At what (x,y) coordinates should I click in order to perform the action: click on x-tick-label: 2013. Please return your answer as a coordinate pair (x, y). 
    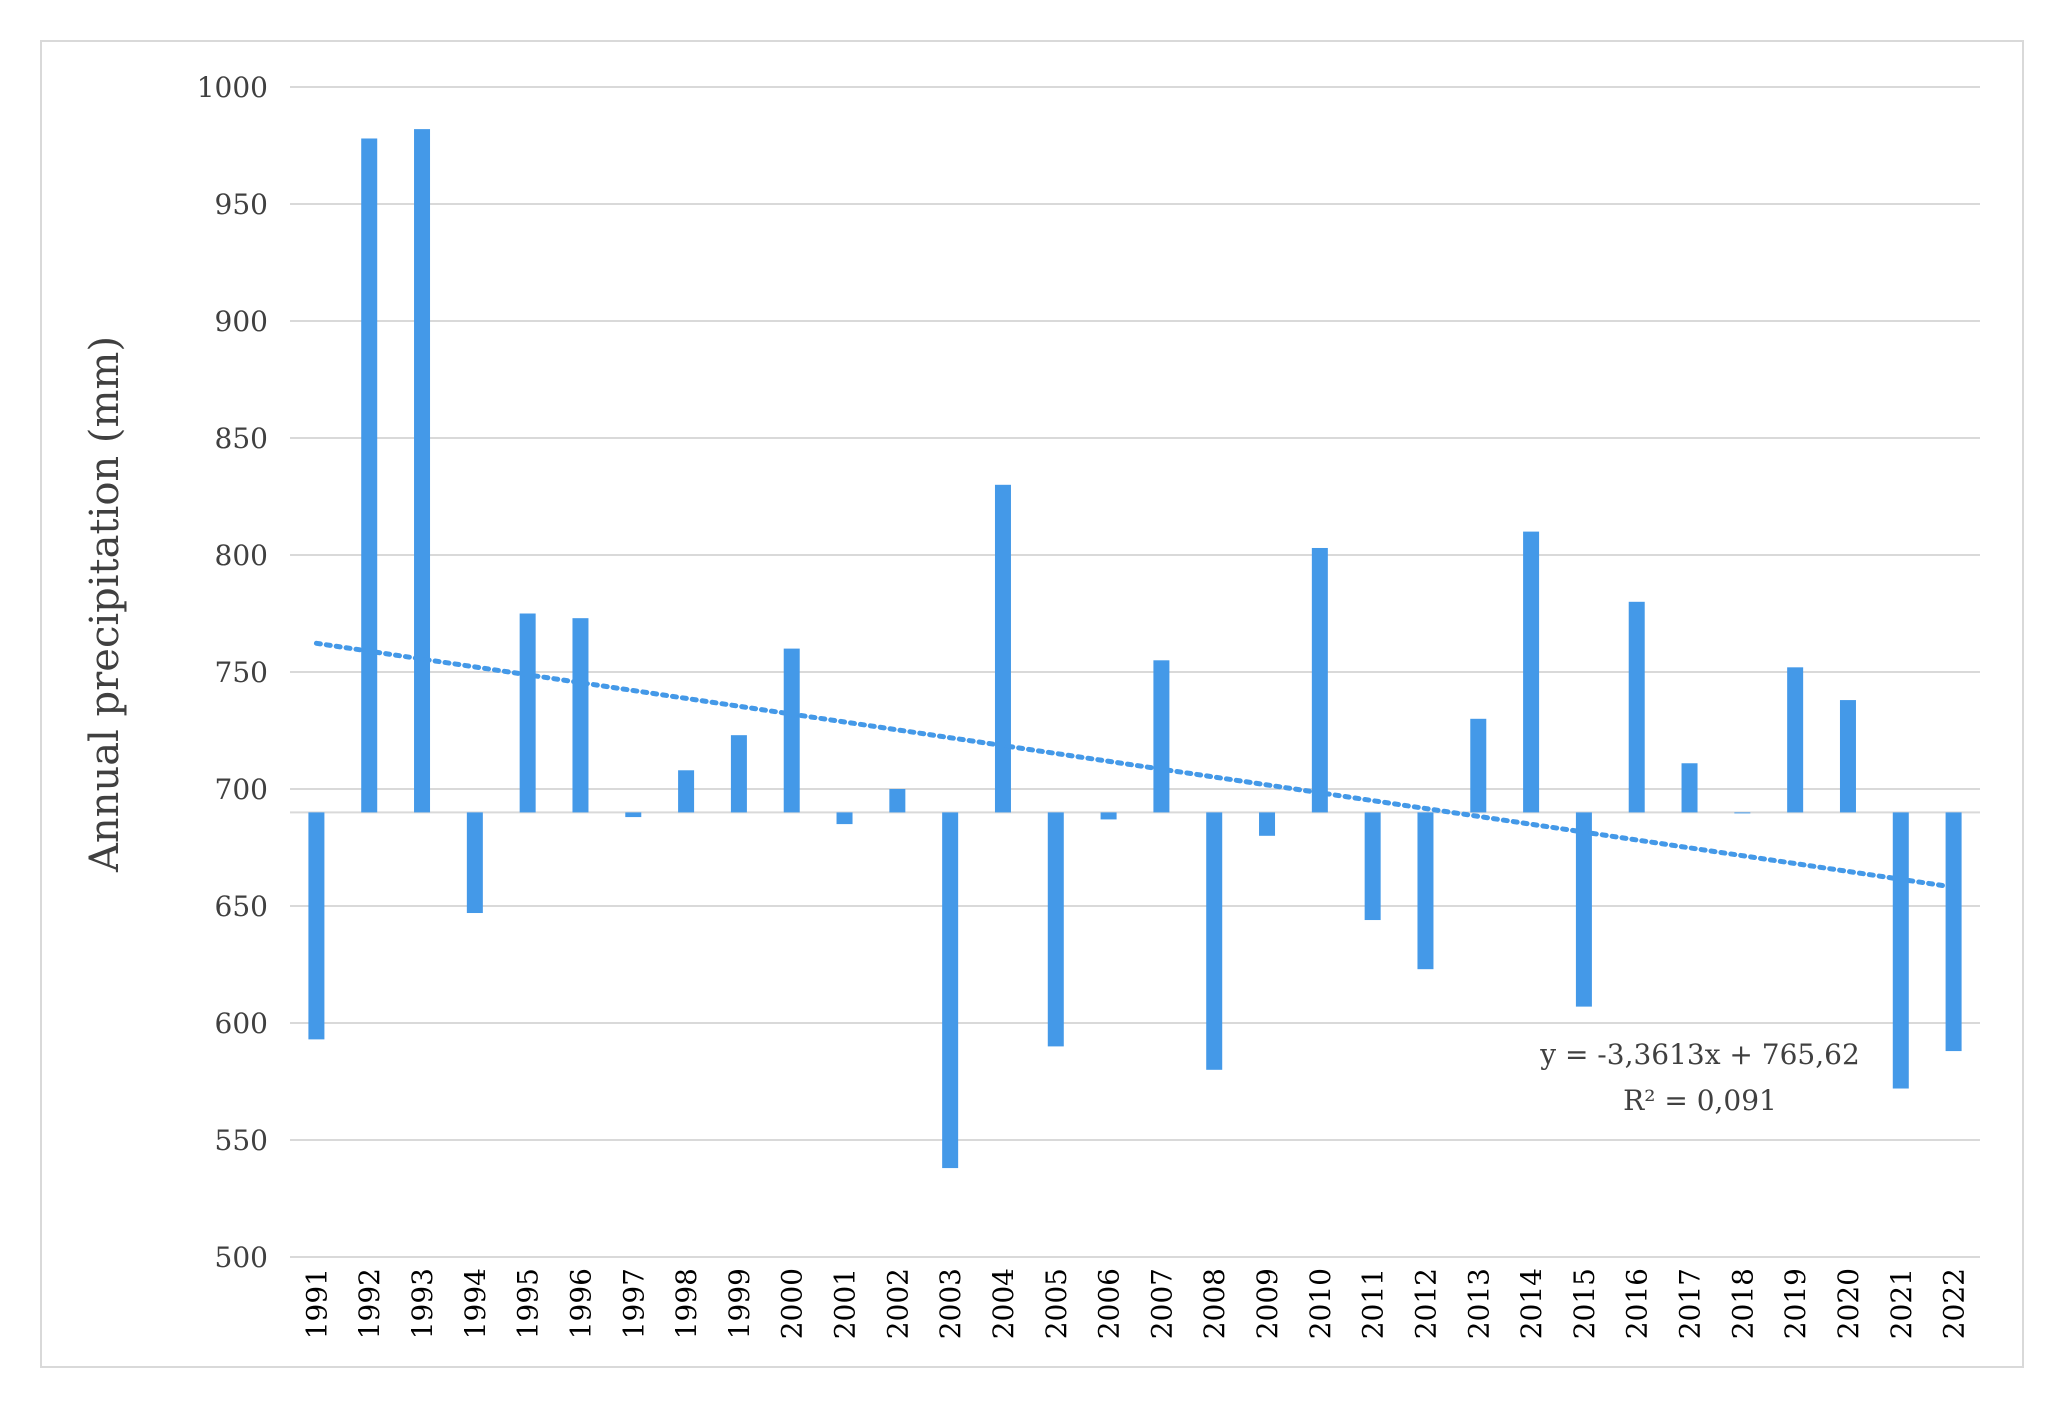
    Looking at the image, I should click on (1478, 1303).